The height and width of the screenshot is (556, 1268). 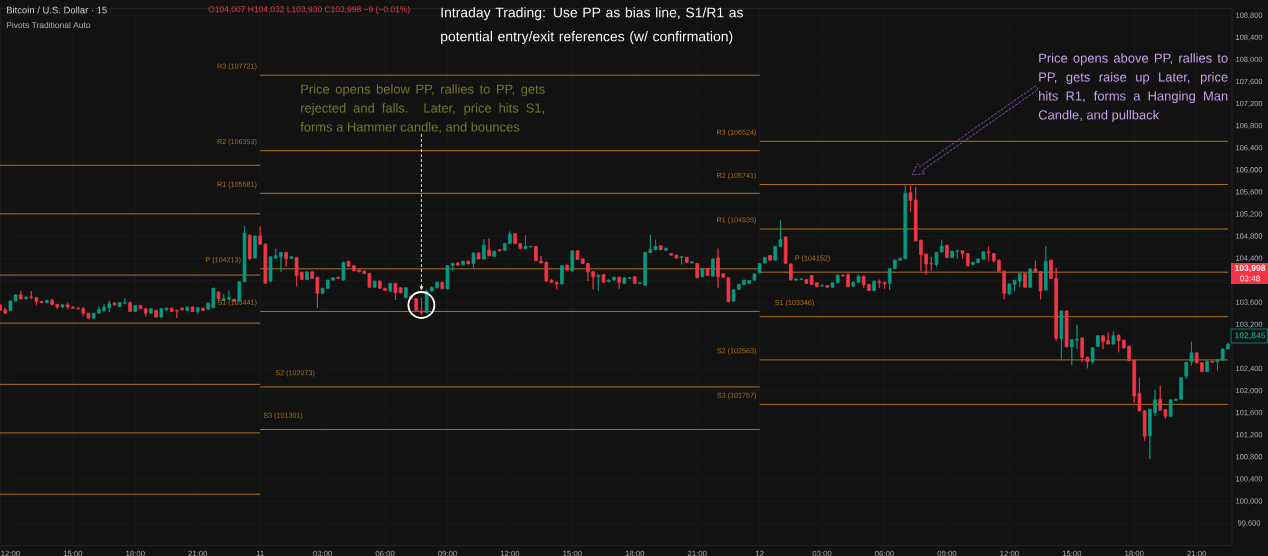 I want to click on text: 102,845, so click(x=1250, y=336).